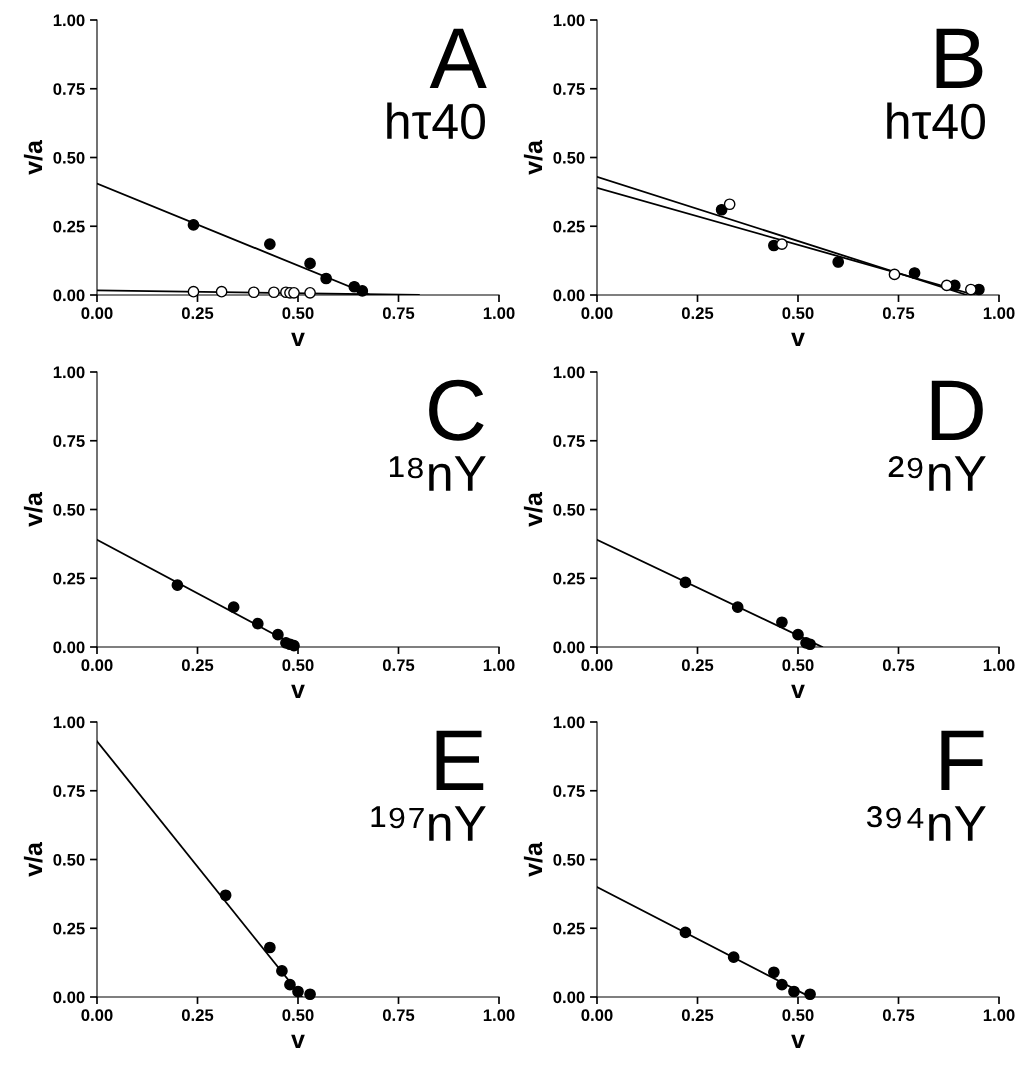 The image size is (1024, 1065). I want to click on annotation: C, so click(456, 410).